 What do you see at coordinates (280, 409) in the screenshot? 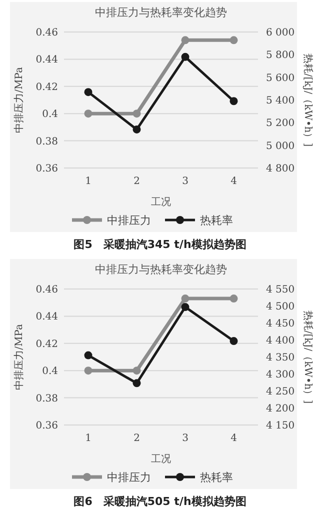
I see `y2-tick-label: 4 200` at bounding box center [280, 409].